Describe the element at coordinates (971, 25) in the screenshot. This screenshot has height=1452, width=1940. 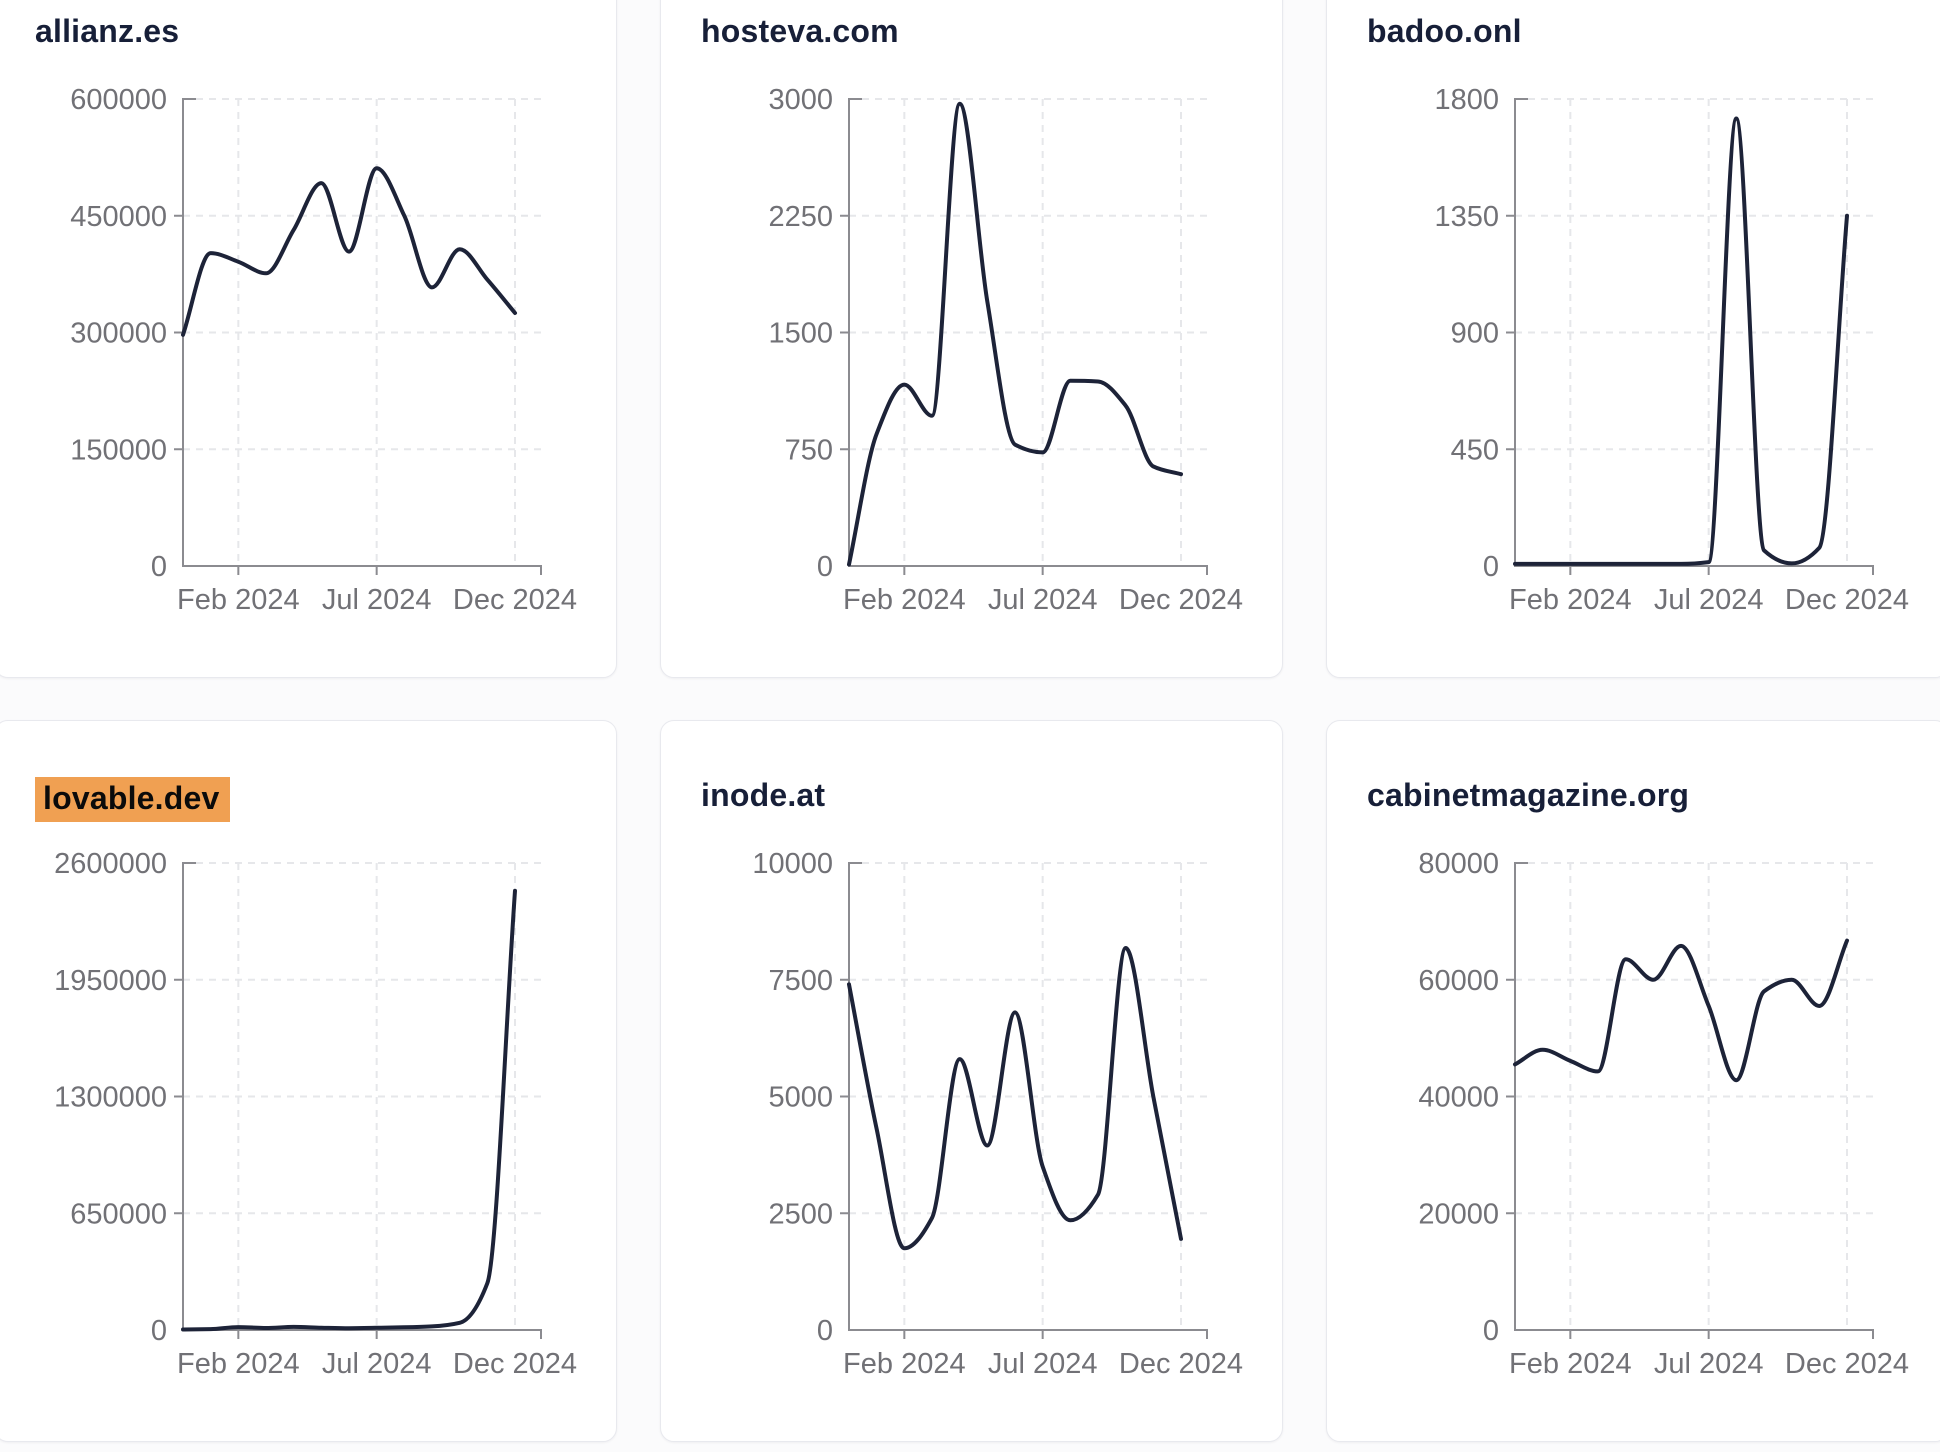
I see `chart-title: hosteva.com` at that location.